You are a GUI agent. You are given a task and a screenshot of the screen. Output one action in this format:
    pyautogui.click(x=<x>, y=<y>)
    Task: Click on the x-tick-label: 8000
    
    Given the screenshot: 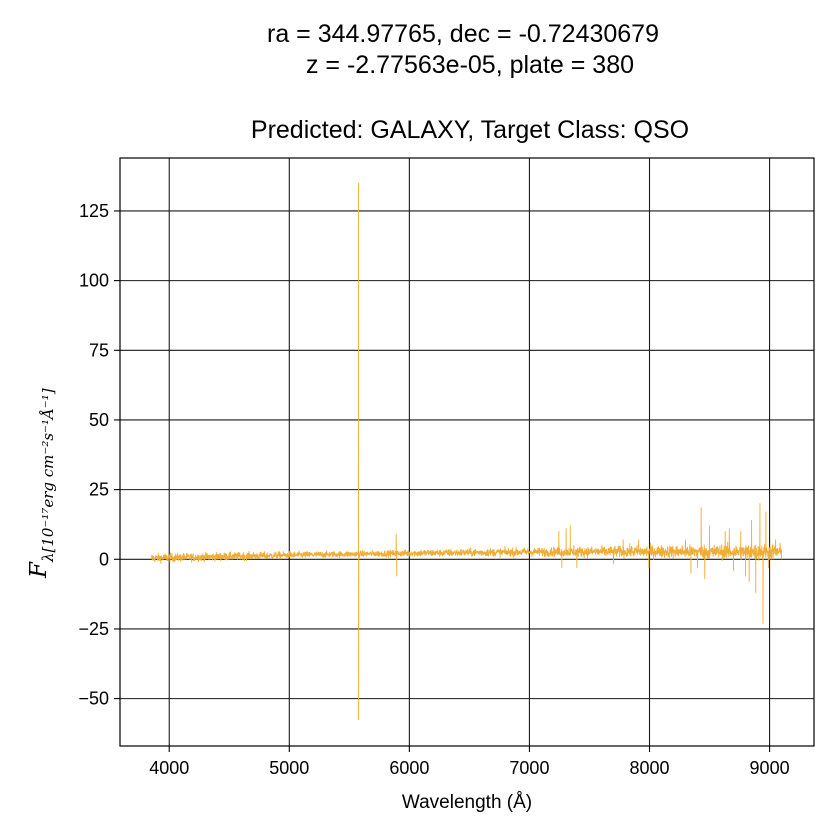 What is the action you would take?
    pyautogui.click(x=649, y=768)
    